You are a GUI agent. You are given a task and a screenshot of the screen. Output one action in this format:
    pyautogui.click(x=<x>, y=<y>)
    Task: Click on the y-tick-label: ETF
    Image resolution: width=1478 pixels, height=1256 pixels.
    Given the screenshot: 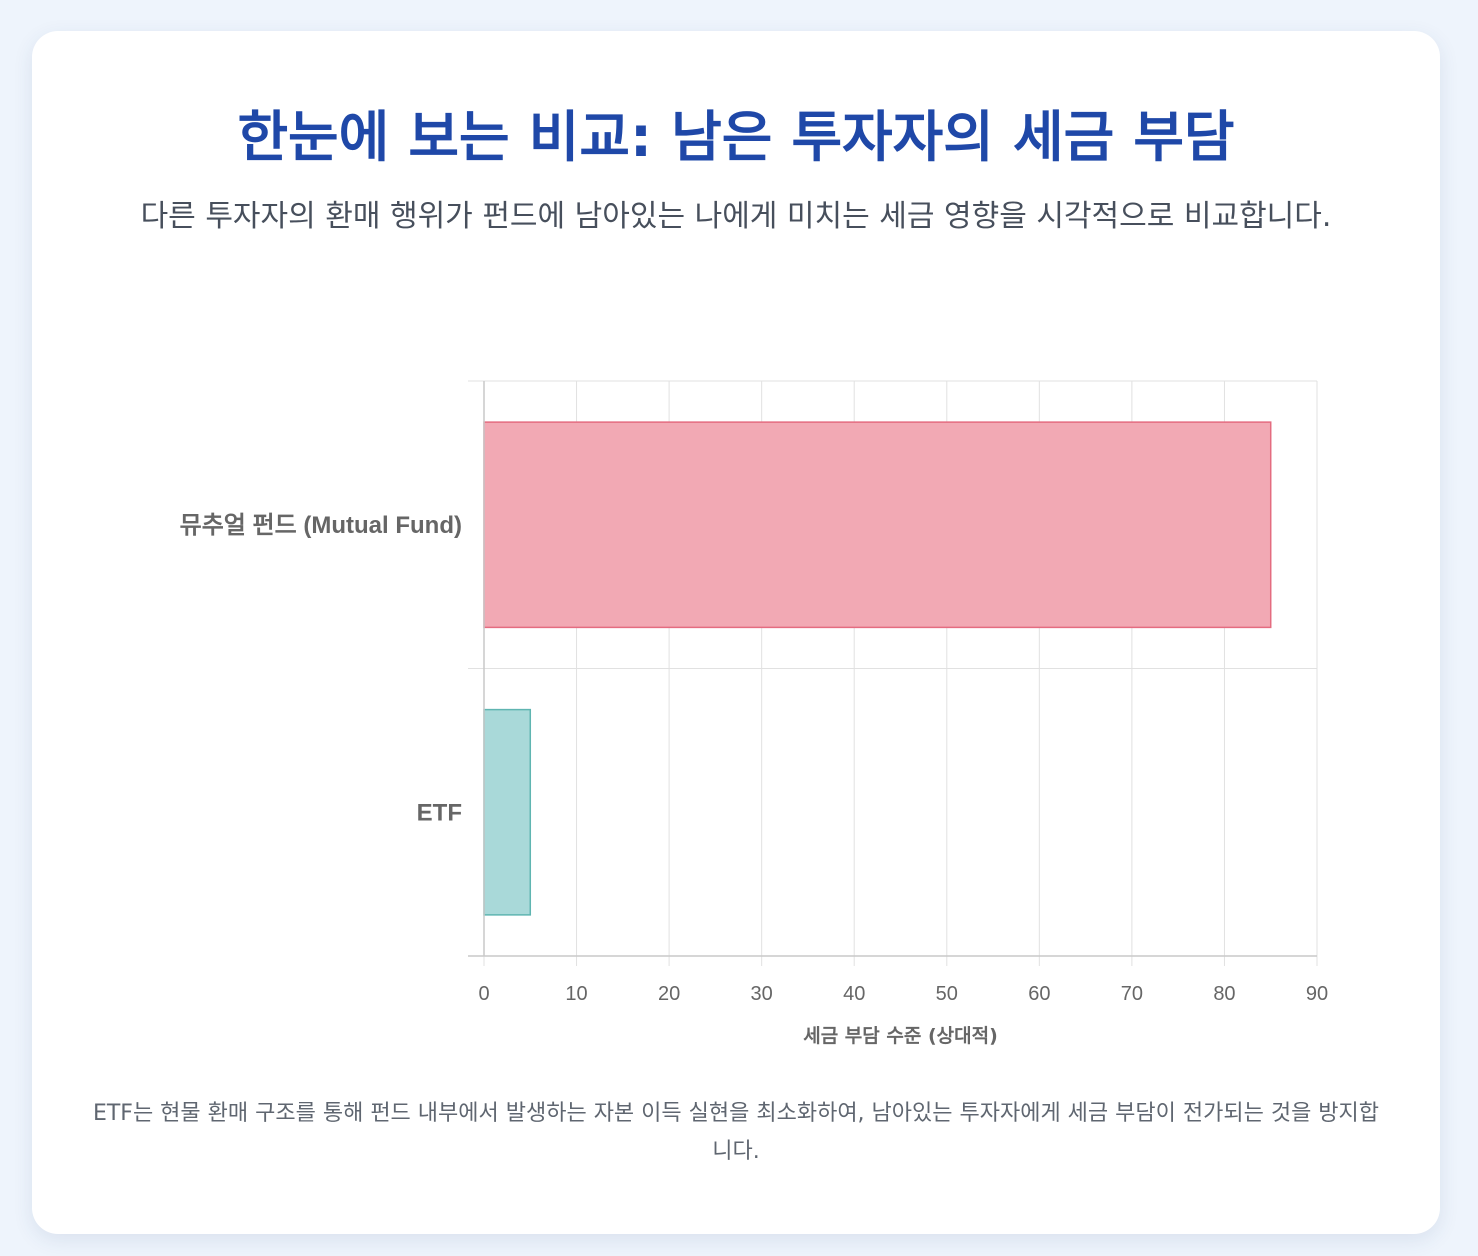 What is the action you would take?
    pyautogui.click(x=439, y=812)
    